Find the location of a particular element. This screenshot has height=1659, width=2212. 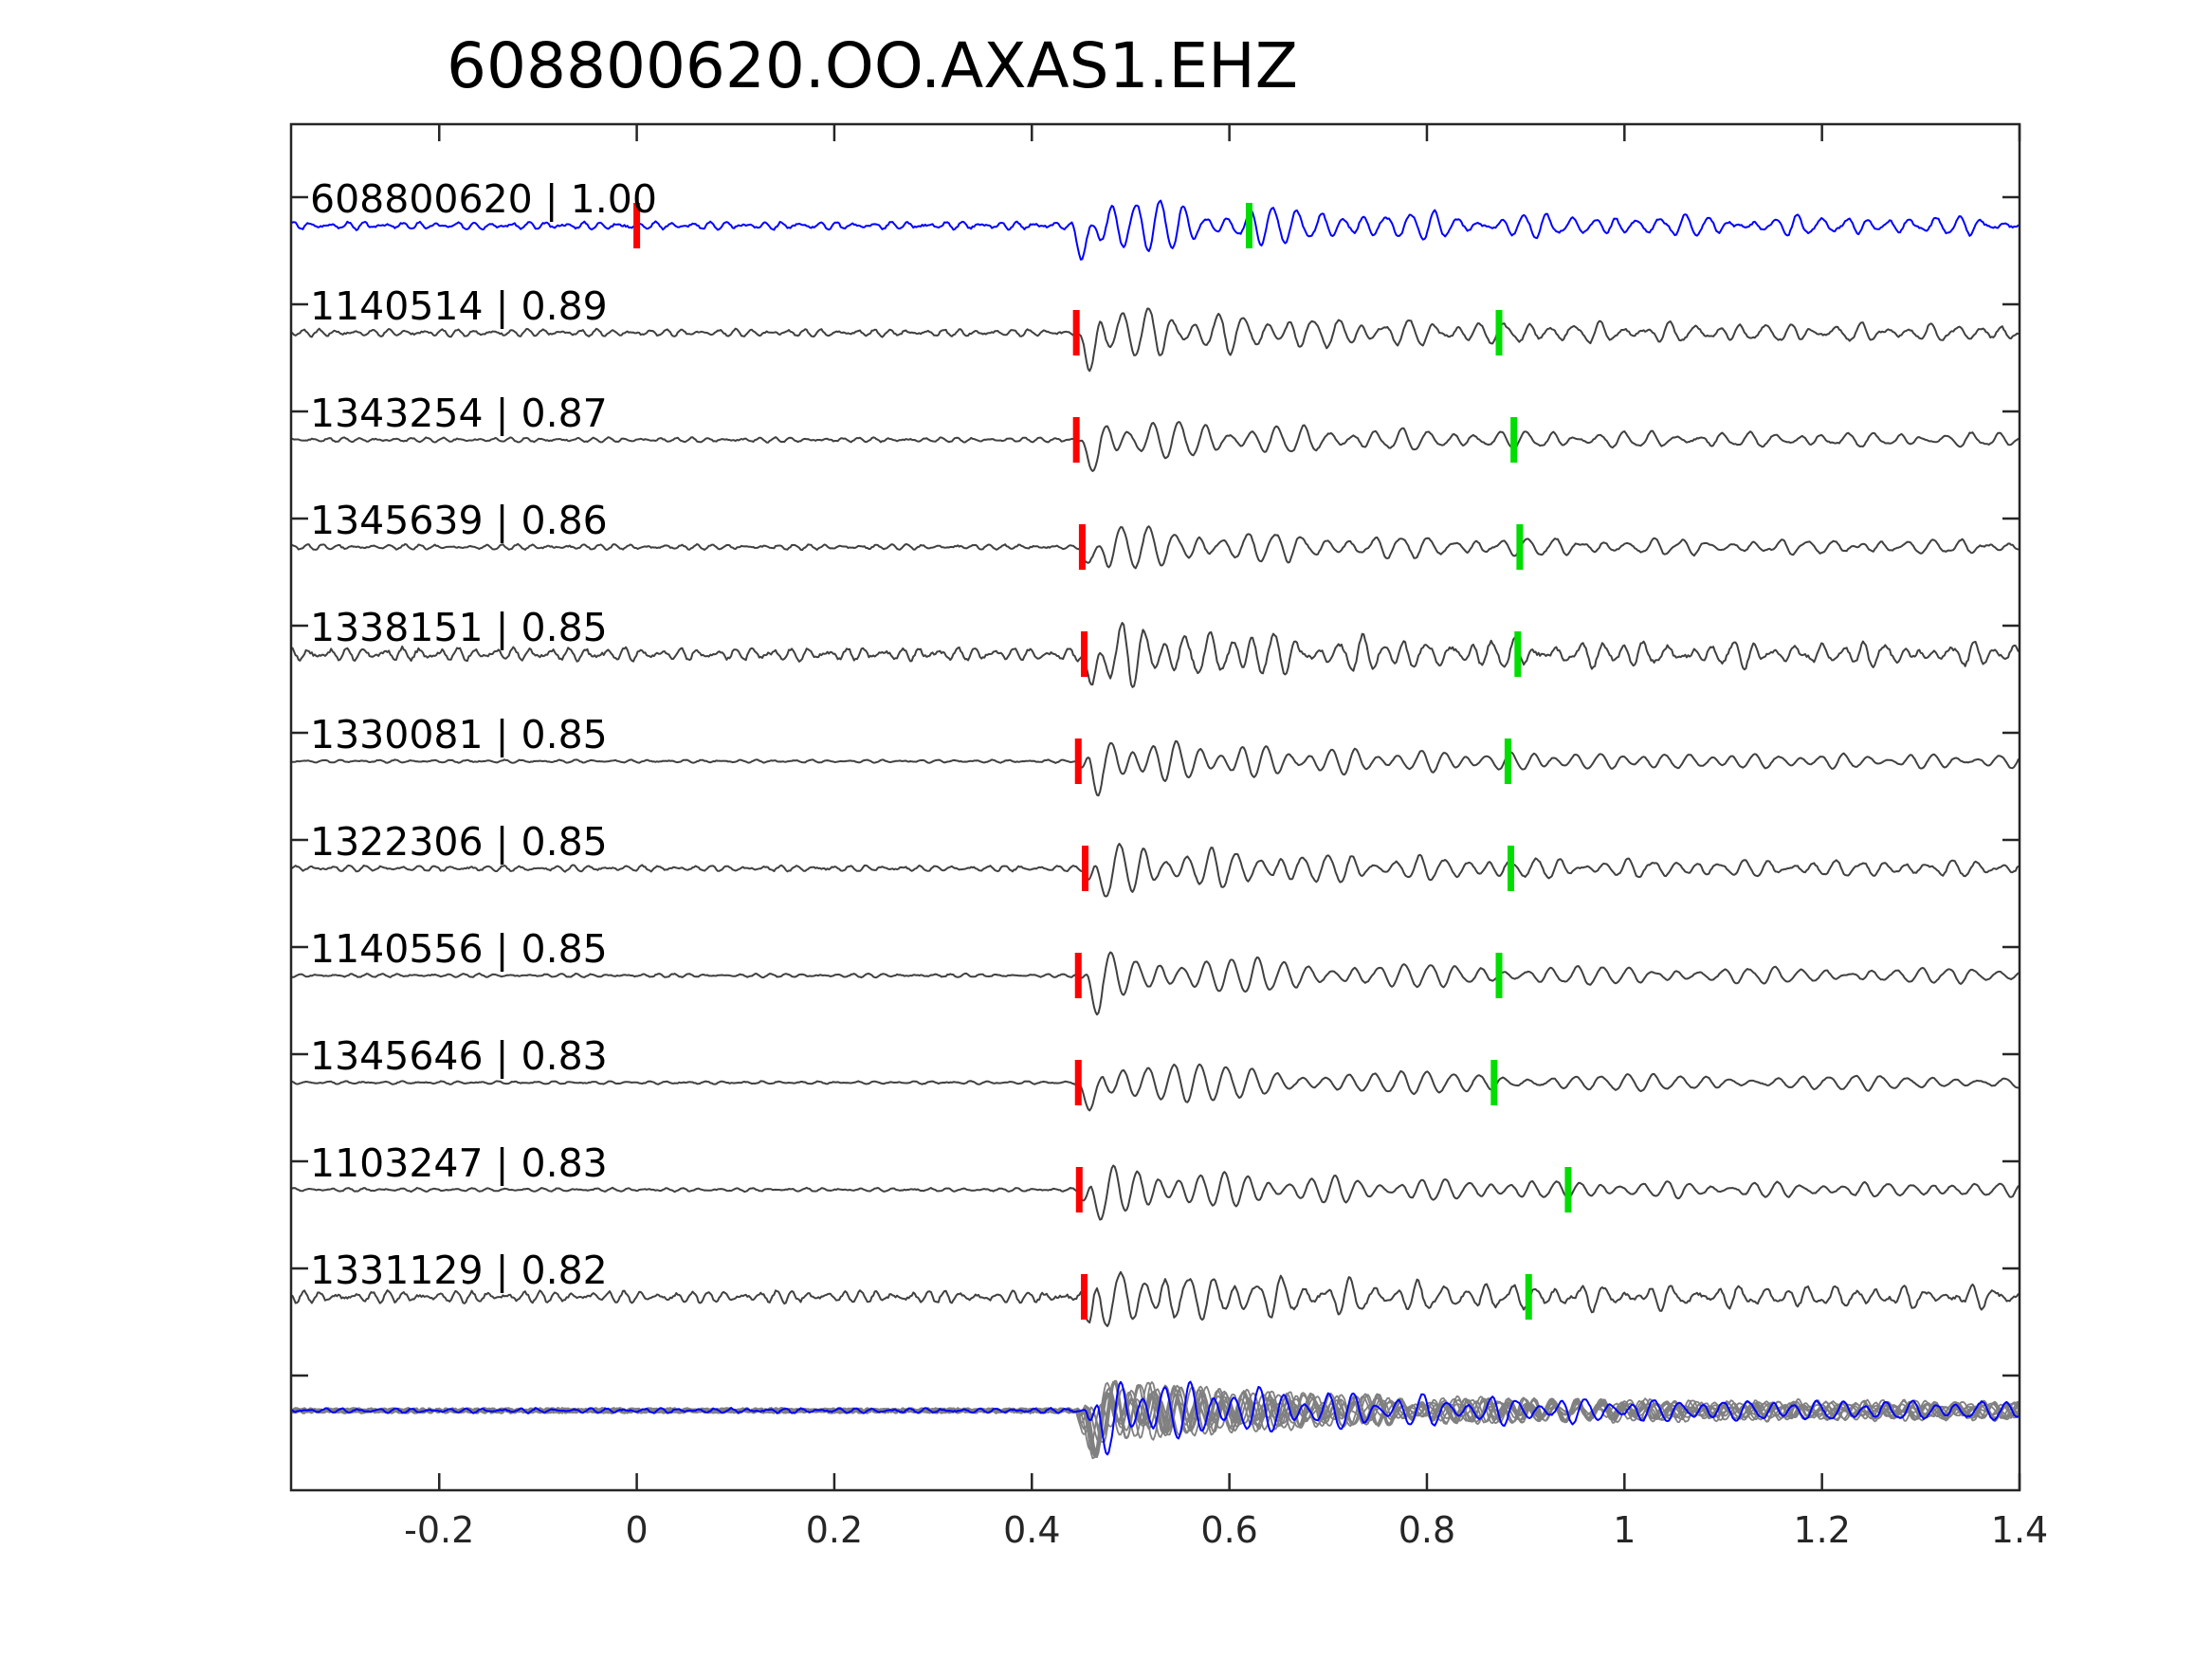

x-tick-label-0: 0 is located at coordinates (637, 1530).